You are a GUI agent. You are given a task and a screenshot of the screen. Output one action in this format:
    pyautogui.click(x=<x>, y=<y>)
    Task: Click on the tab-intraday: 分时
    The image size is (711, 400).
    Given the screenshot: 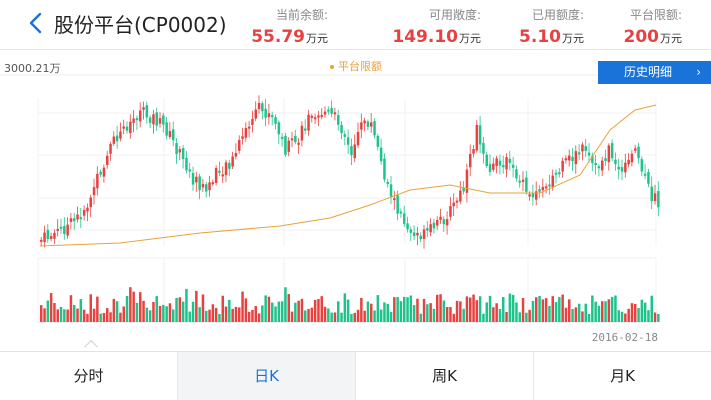 What is the action you would take?
    pyautogui.click(x=89, y=376)
    